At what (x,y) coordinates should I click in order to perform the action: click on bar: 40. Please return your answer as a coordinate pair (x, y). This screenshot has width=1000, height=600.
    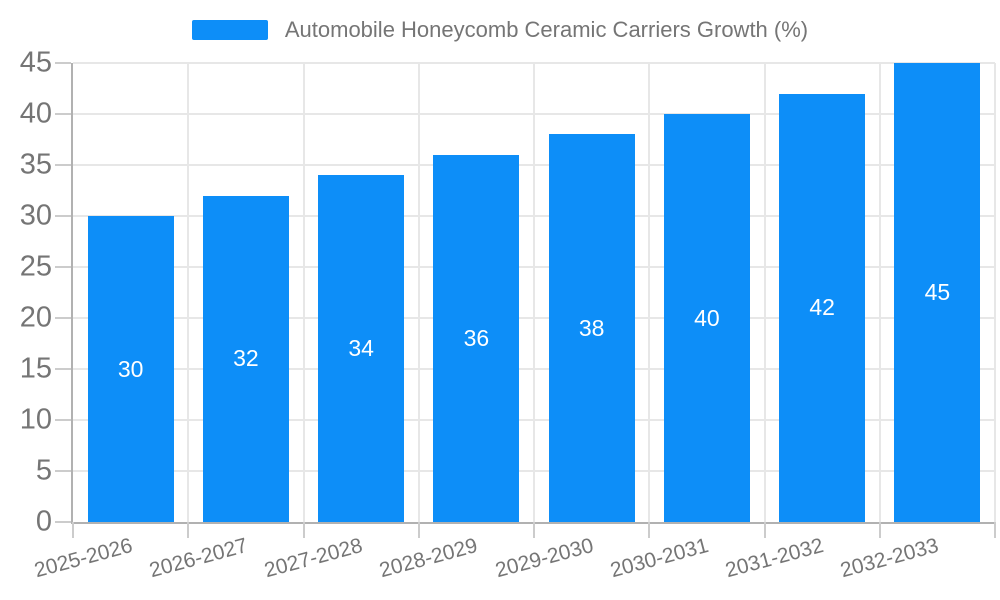
    Looking at the image, I should click on (706, 318).